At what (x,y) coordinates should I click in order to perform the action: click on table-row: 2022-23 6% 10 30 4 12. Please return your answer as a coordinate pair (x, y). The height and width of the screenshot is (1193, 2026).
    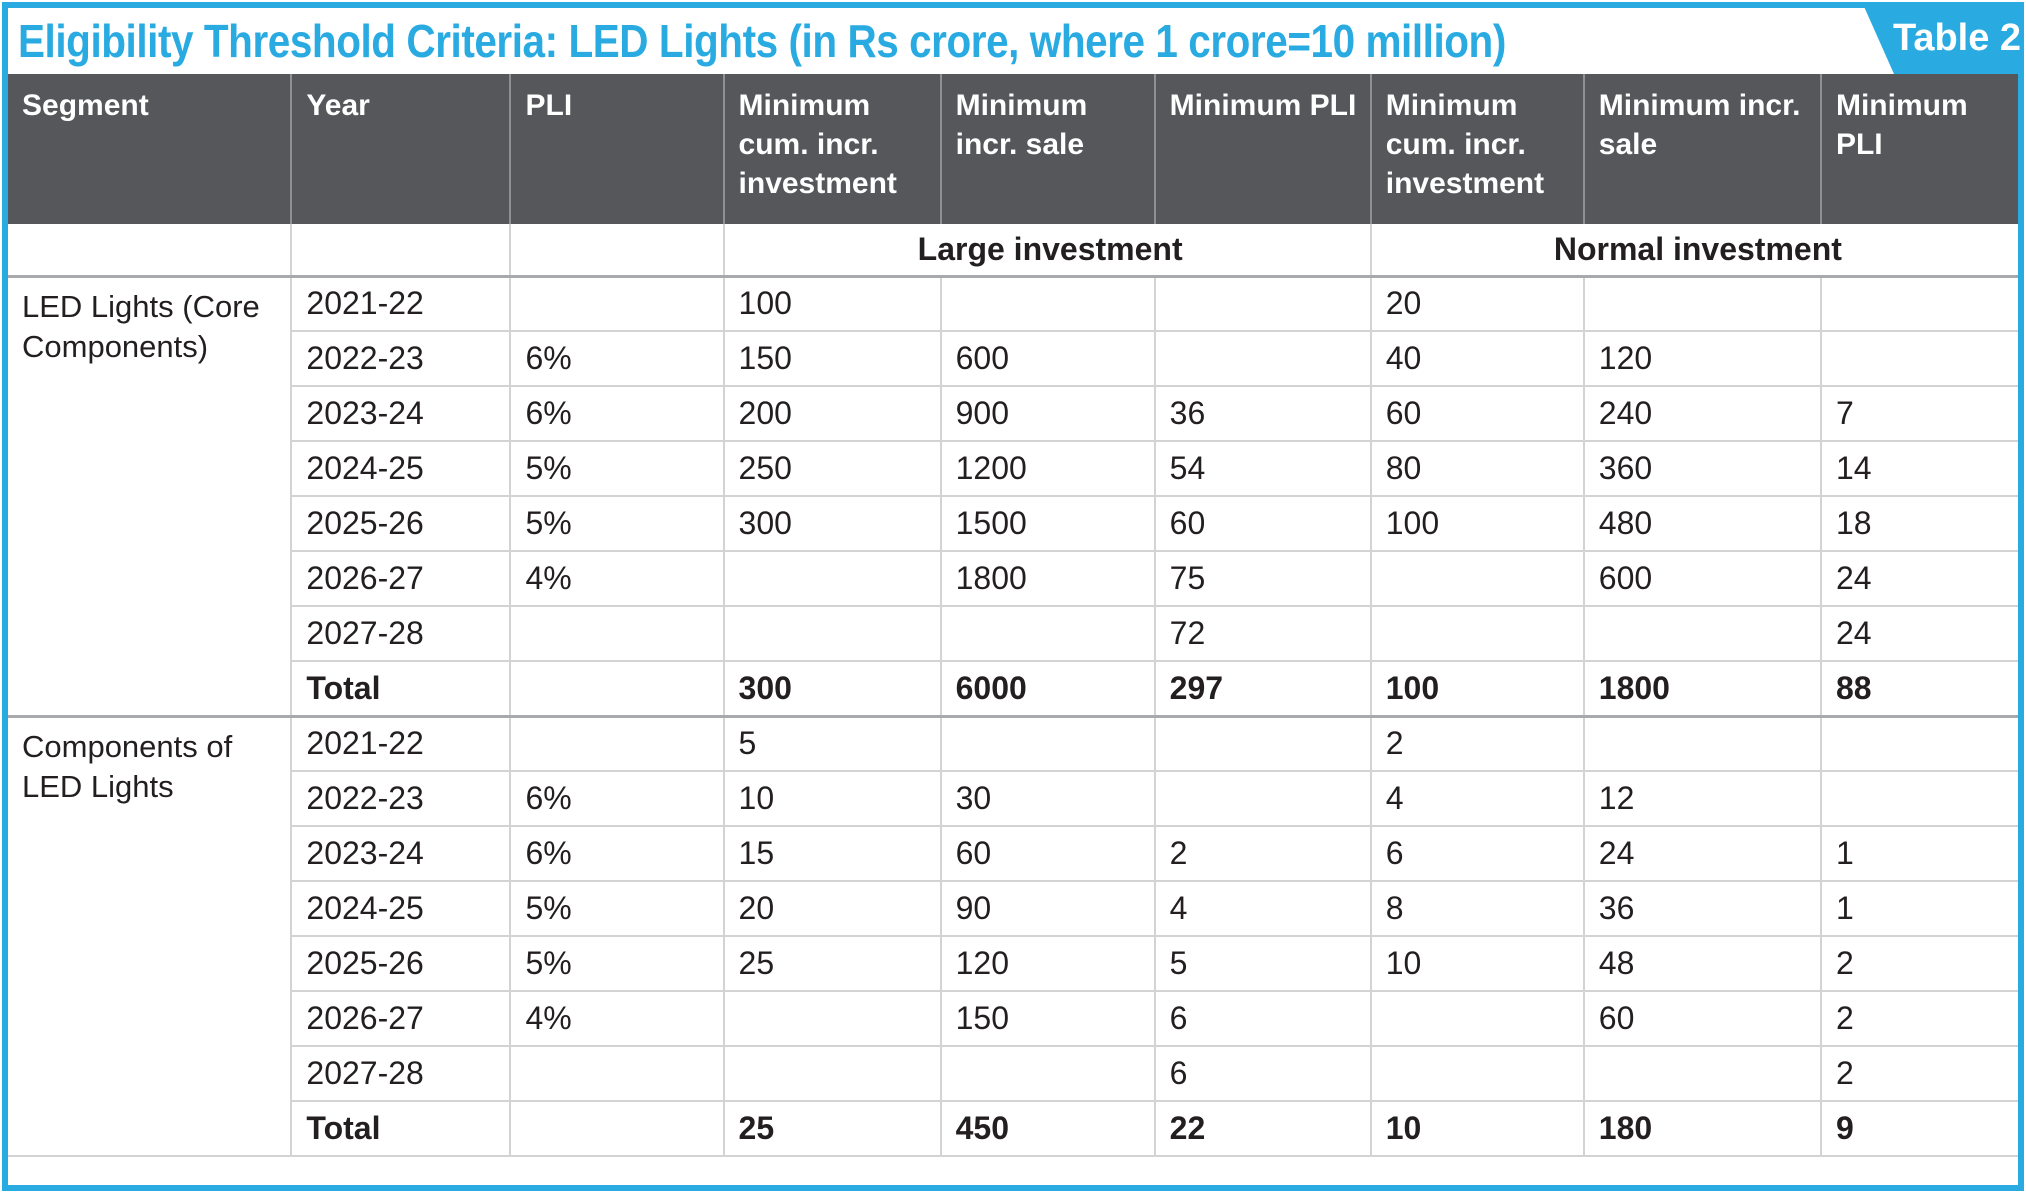
    Looking at the image, I should click on (1013, 799).